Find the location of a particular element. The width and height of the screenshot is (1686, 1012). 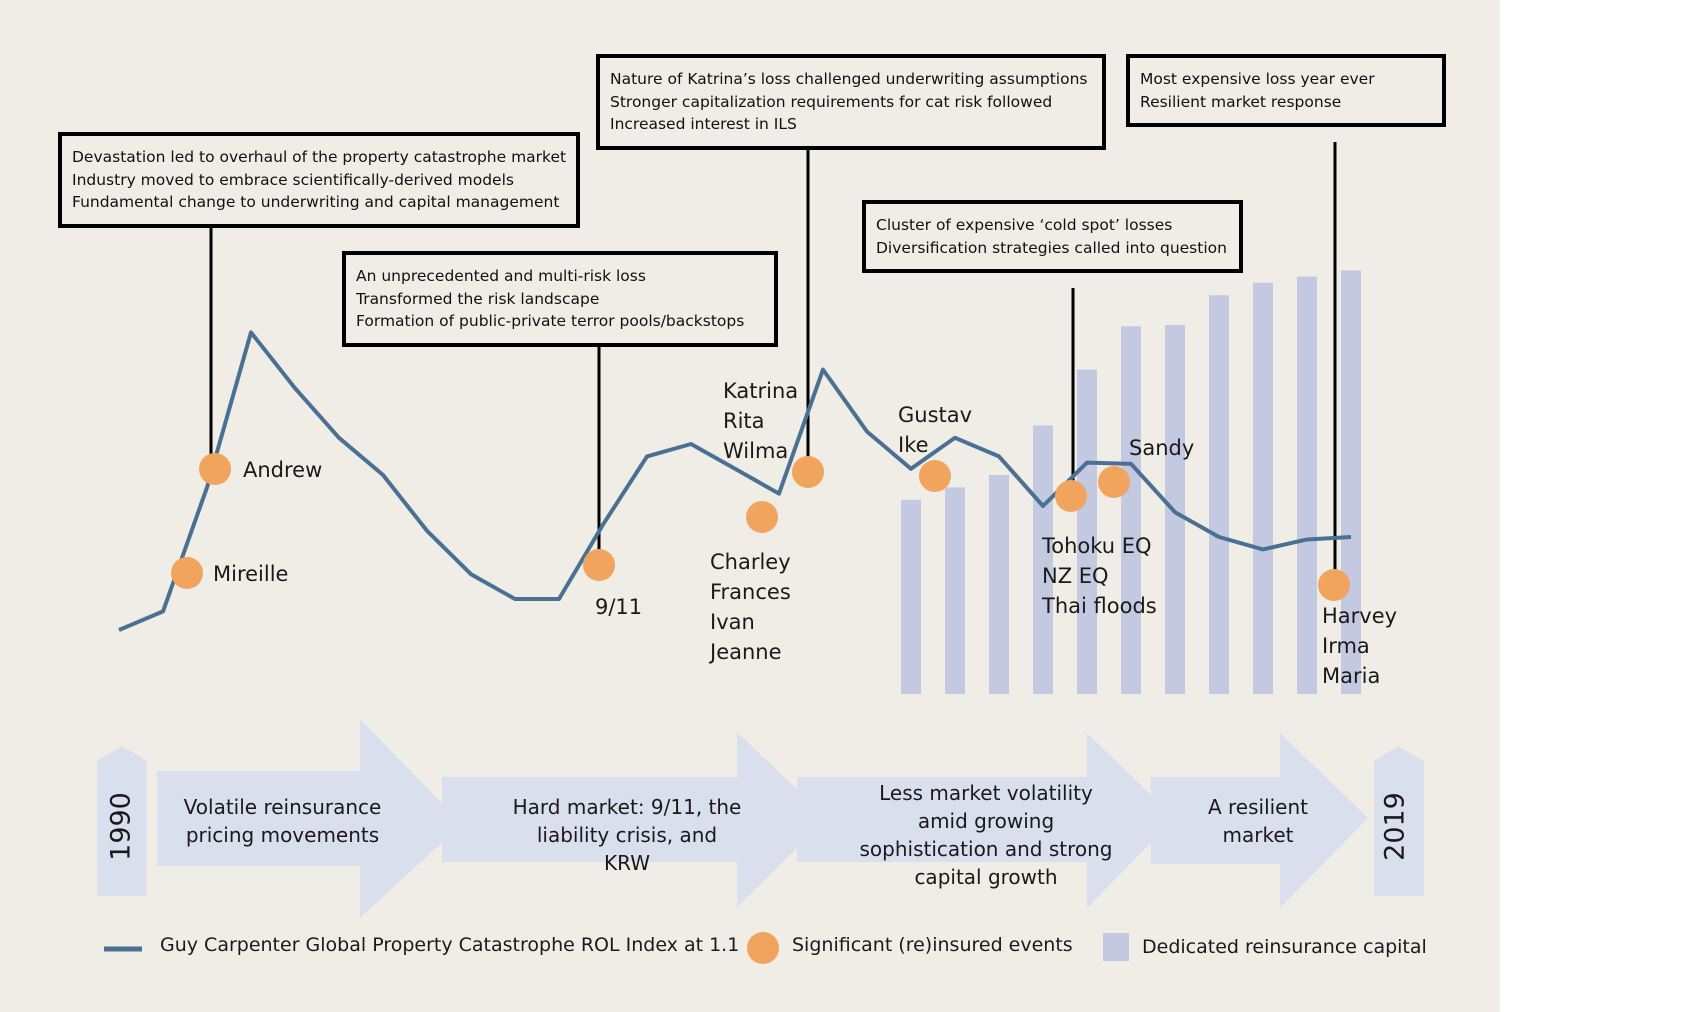

event-label-krw-3: Wilma is located at coordinates (756, 451).